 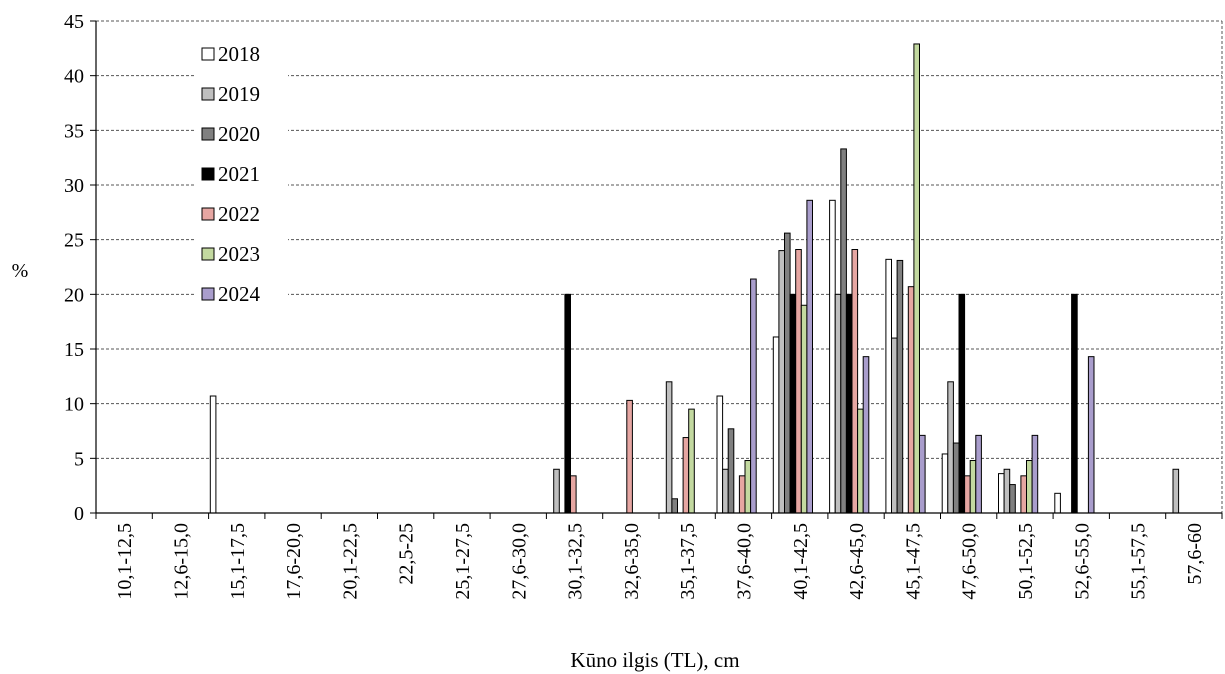 I want to click on x-tick-label: 52,6-55,0, so click(x=1082, y=561).